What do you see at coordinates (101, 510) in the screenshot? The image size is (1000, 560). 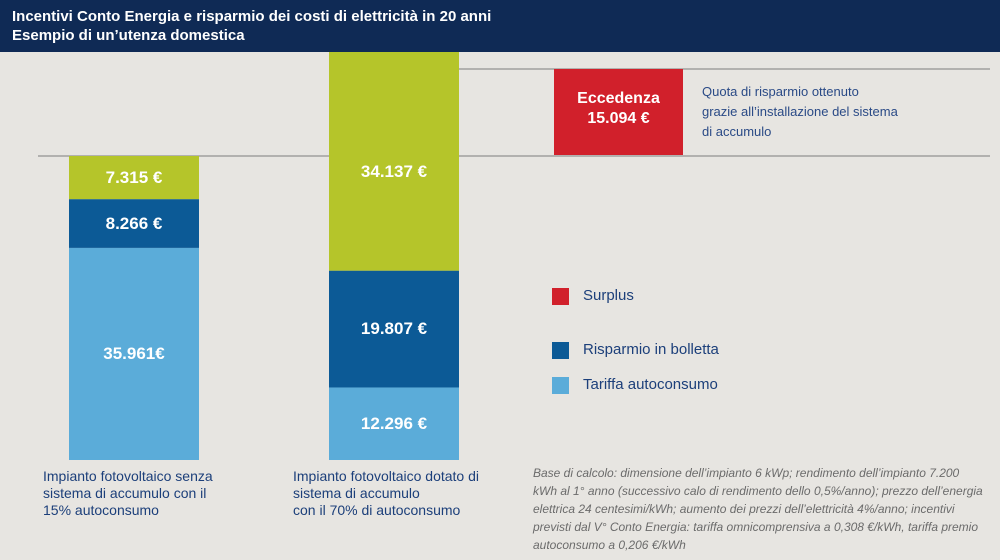 I see `category-label-line: 15% autoconsumo` at bounding box center [101, 510].